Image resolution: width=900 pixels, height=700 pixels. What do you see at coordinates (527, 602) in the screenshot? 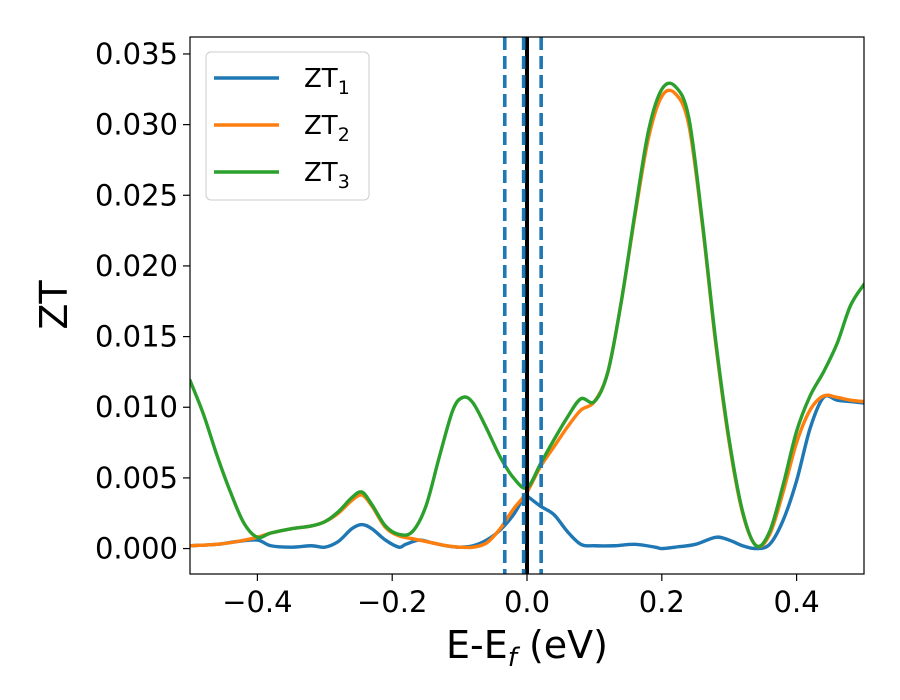
I see `x-tick-label: 0.0` at bounding box center [527, 602].